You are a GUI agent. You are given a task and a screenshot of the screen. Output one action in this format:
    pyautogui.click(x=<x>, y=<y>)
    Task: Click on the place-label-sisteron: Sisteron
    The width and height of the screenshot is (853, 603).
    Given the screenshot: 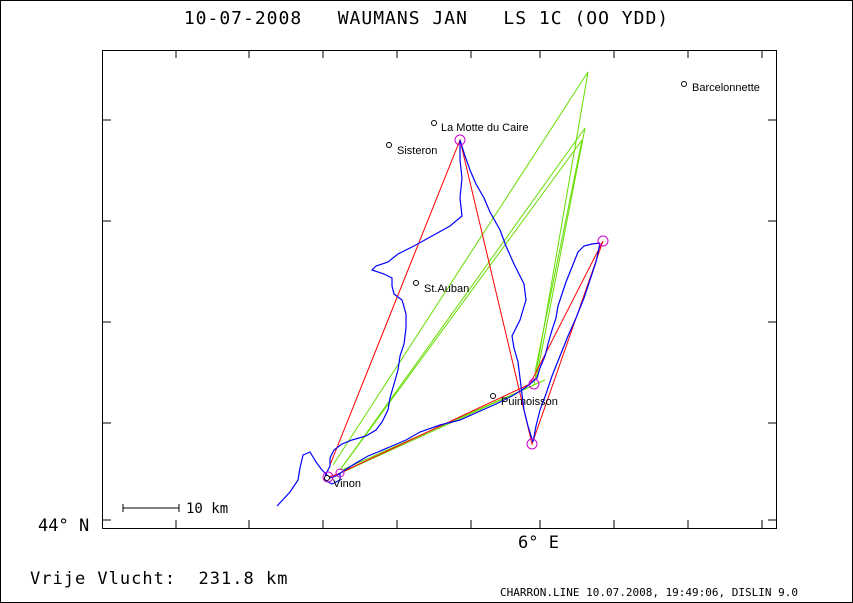 What is the action you would take?
    pyautogui.click(x=417, y=151)
    